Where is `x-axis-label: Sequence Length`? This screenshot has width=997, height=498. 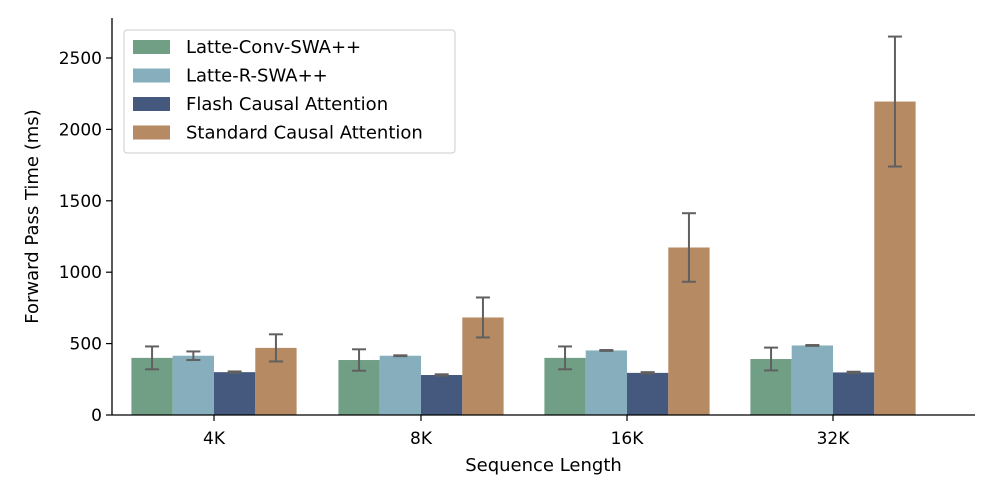 x-axis-label: Sequence Length is located at coordinates (543, 465).